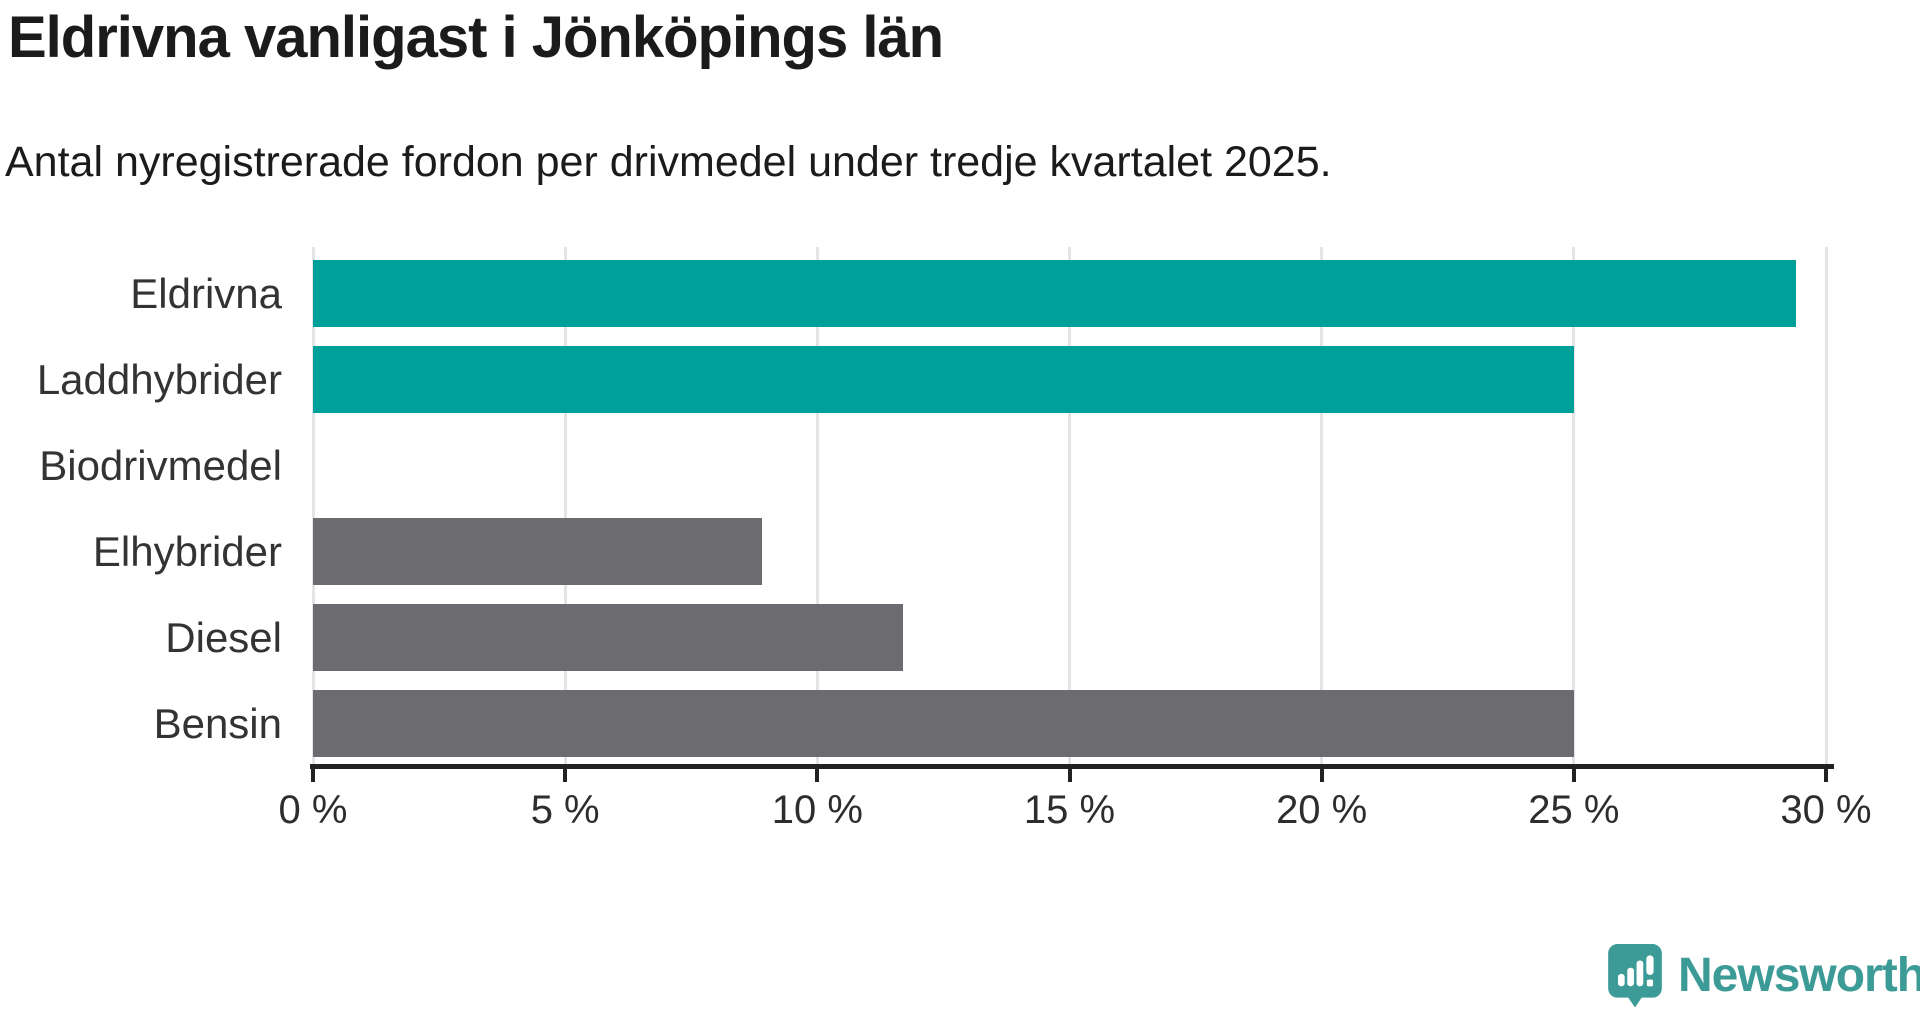  What do you see at coordinates (1069, 810) in the screenshot?
I see `x-tick-label-15: 15 %` at bounding box center [1069, 810].